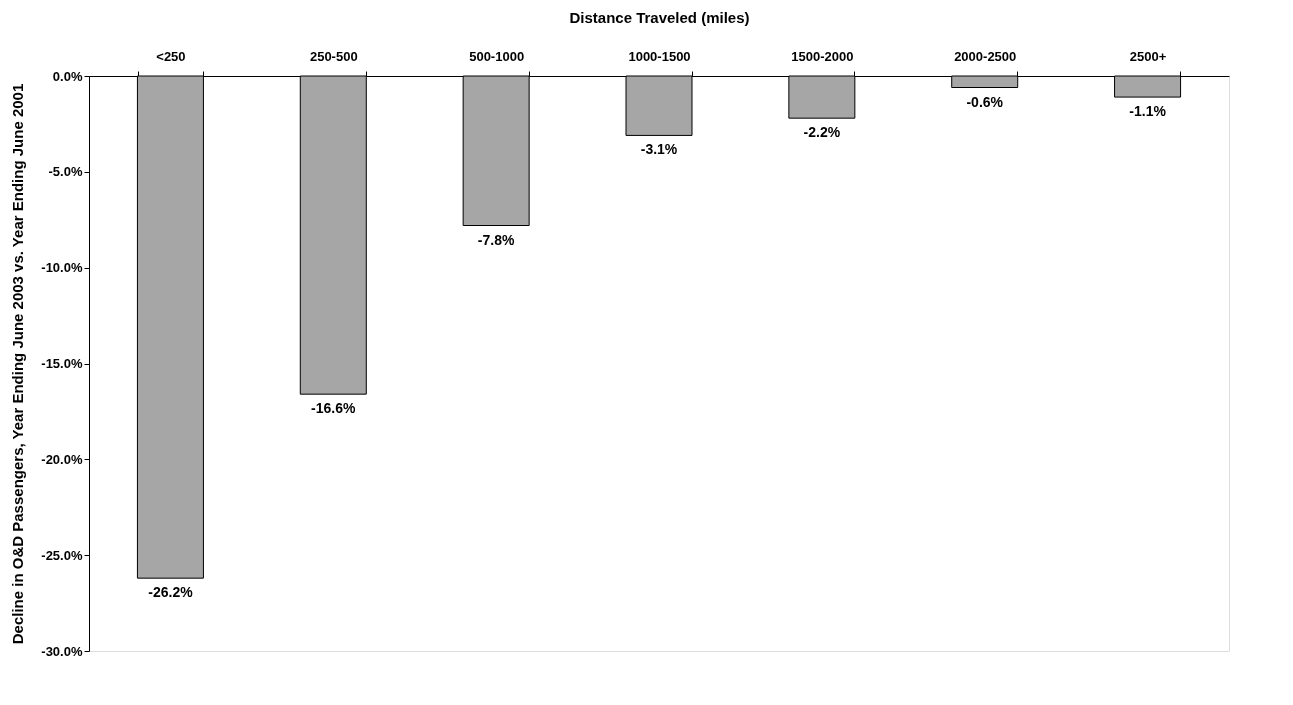 The width and height of the screenshot is (1293, 705). Describe the element at coordinates (62, 268) in the screenshot. I see `y-tick-label: -10.0%` at that location.